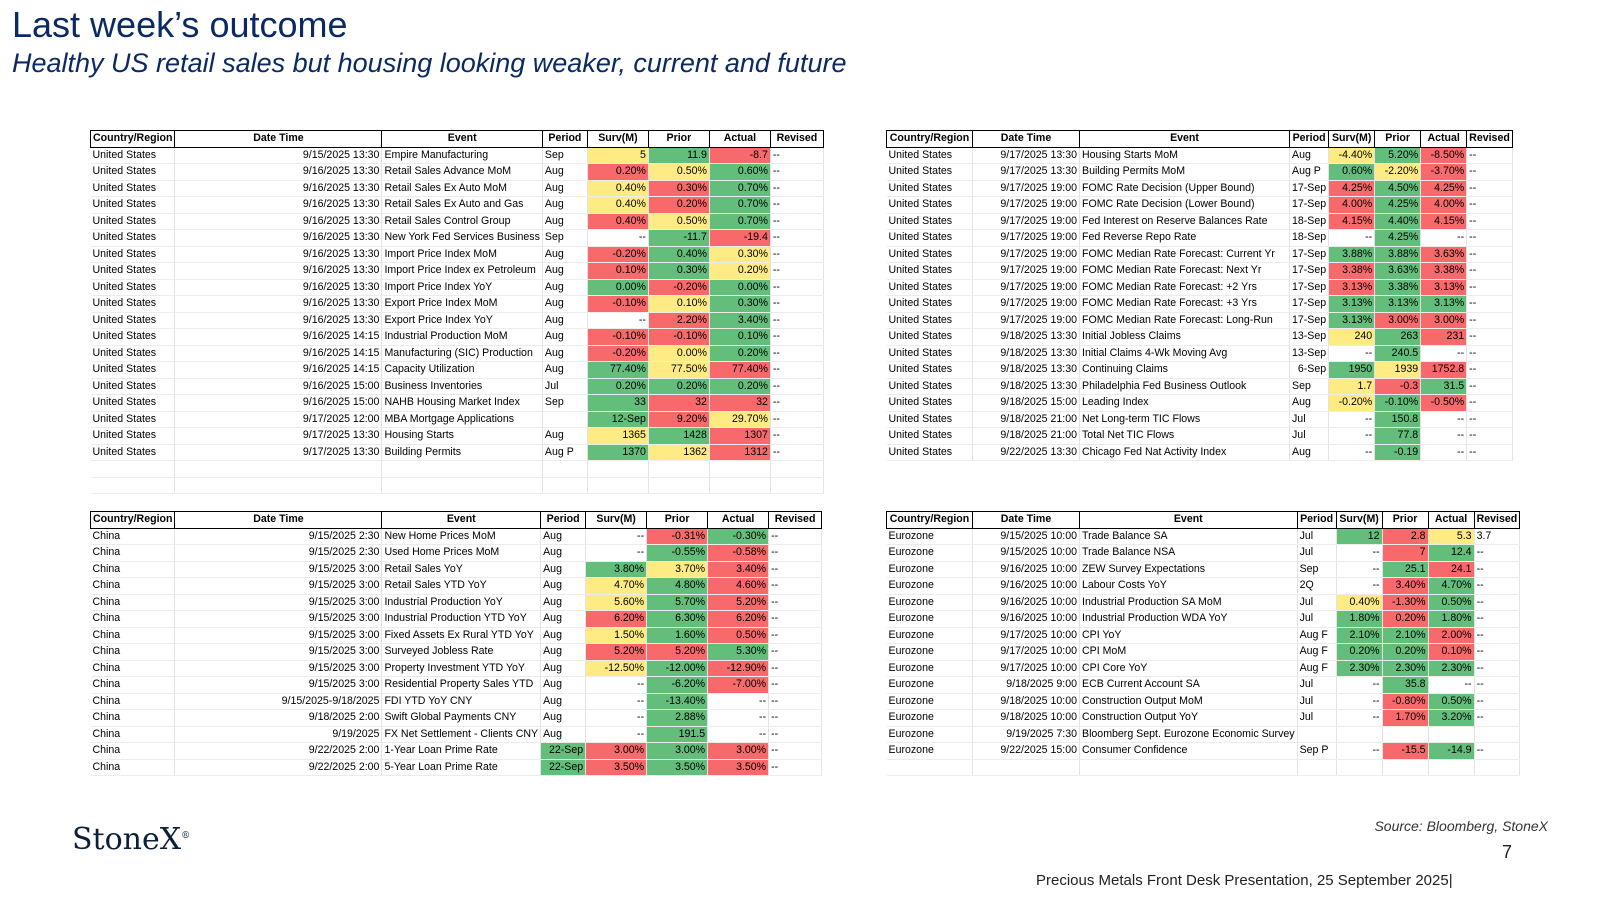 This screenshot has height=900, width=1600. Describe the element at coordinates (677, 635) in the screenshot. I see `cell-prior: 1.60%` at that location.